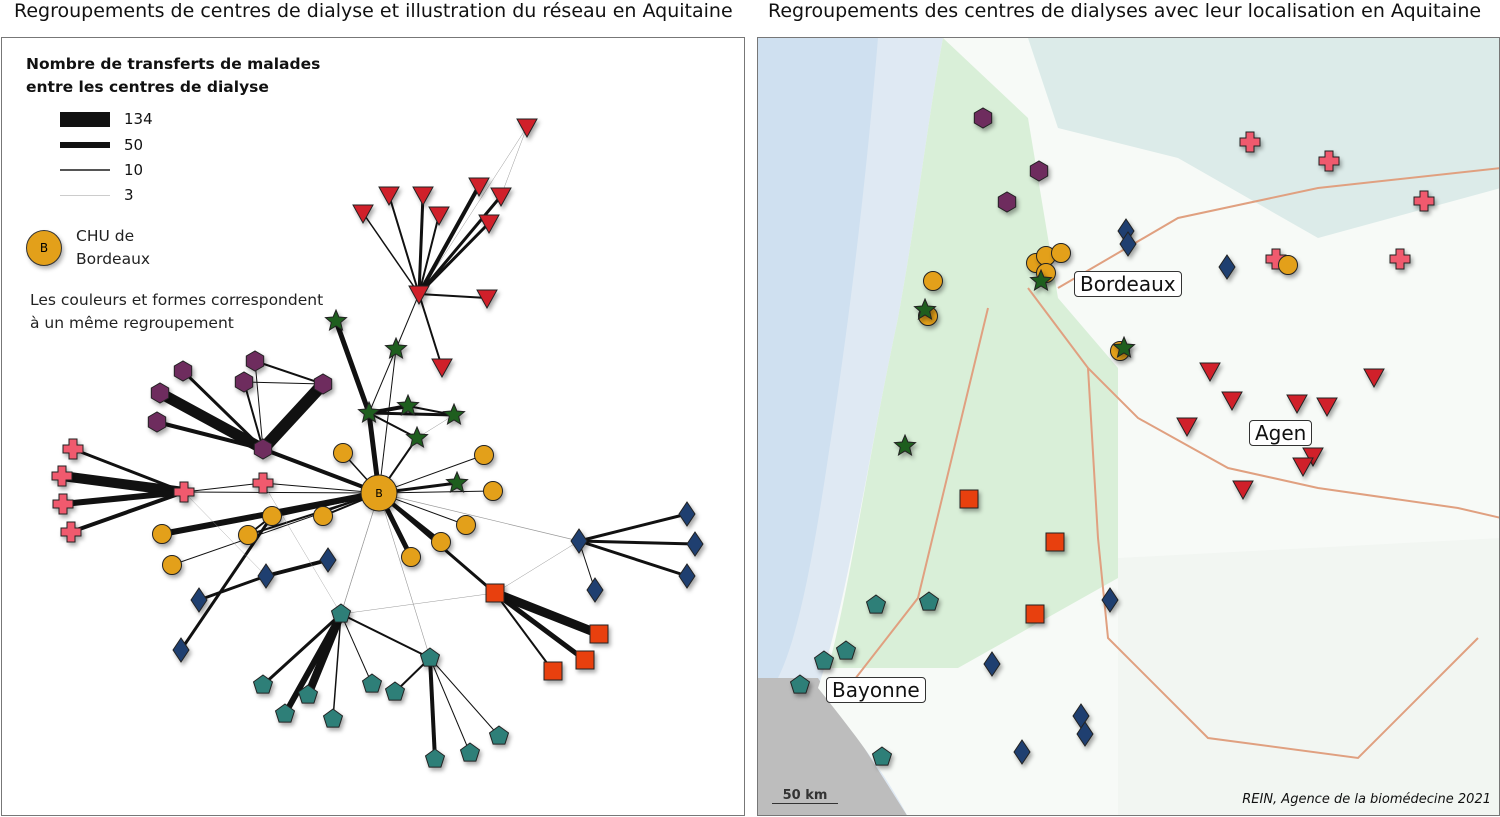  Describe the element at coordinates (1035, 614) in the screenshot. I see `square-map-marker` at that location.